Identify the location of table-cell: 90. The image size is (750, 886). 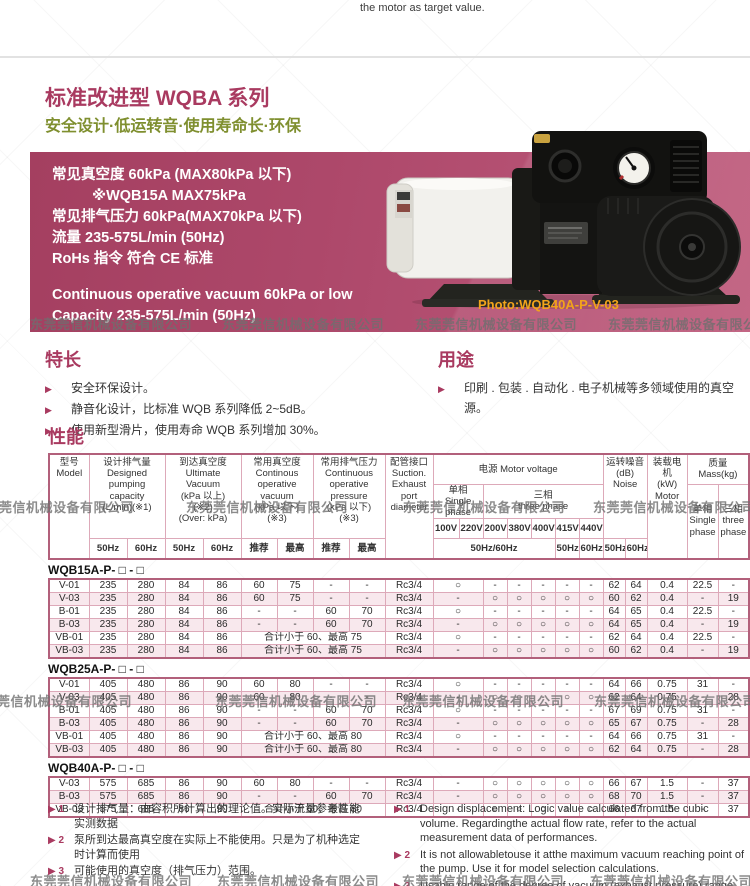
(222, 796).